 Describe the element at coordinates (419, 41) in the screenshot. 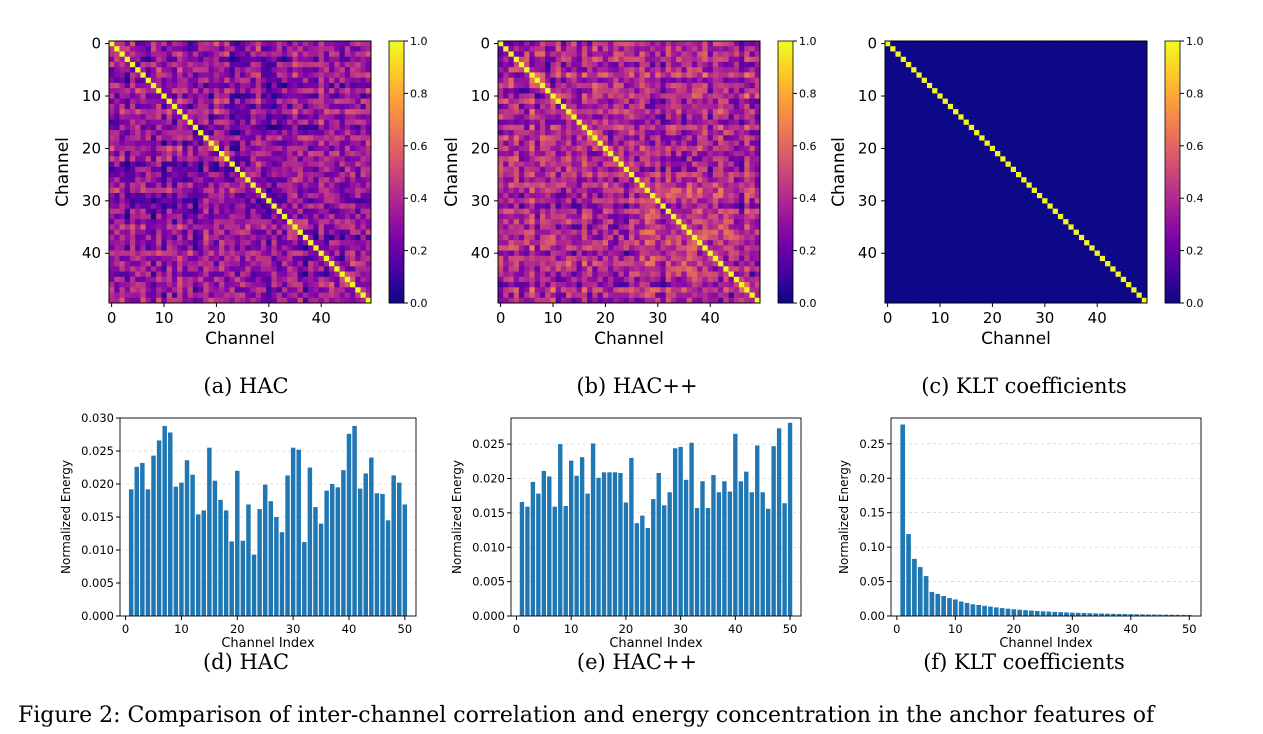

I see `colorbar-tick-label: 1.0` at that location.